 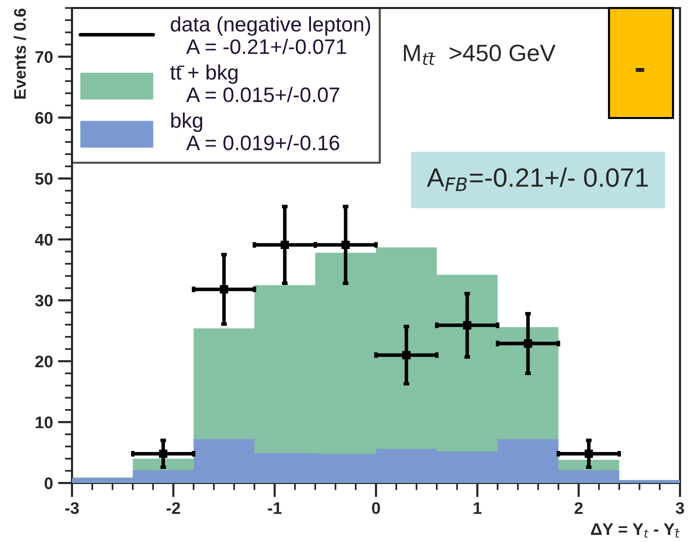 I want to click on annotation: -, so click(x=640, y=70).